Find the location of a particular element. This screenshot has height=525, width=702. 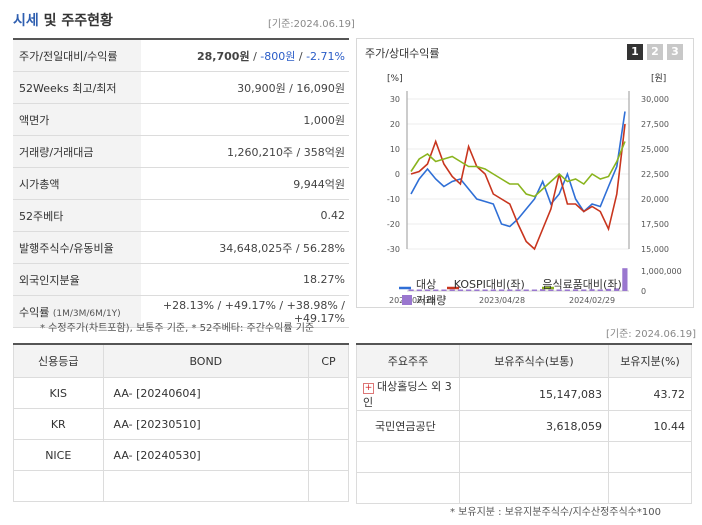

row-label: 거래량/거래대금 is located at coordinates (77, 151).